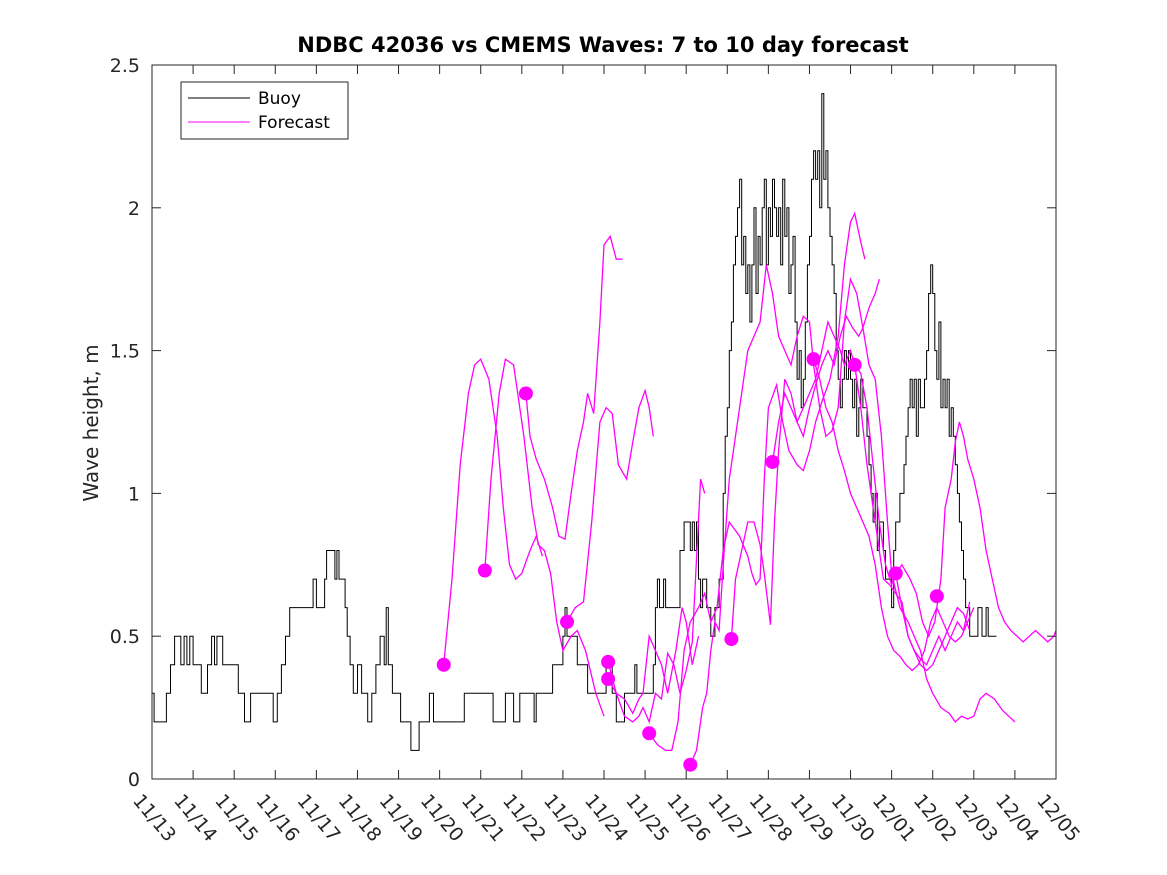 The image size is (1167, 875). What do you see at coordinates (294, 123) in the screenshot?
I see `legend-forecast-label: Forecast` at bounding box center [294, 123].